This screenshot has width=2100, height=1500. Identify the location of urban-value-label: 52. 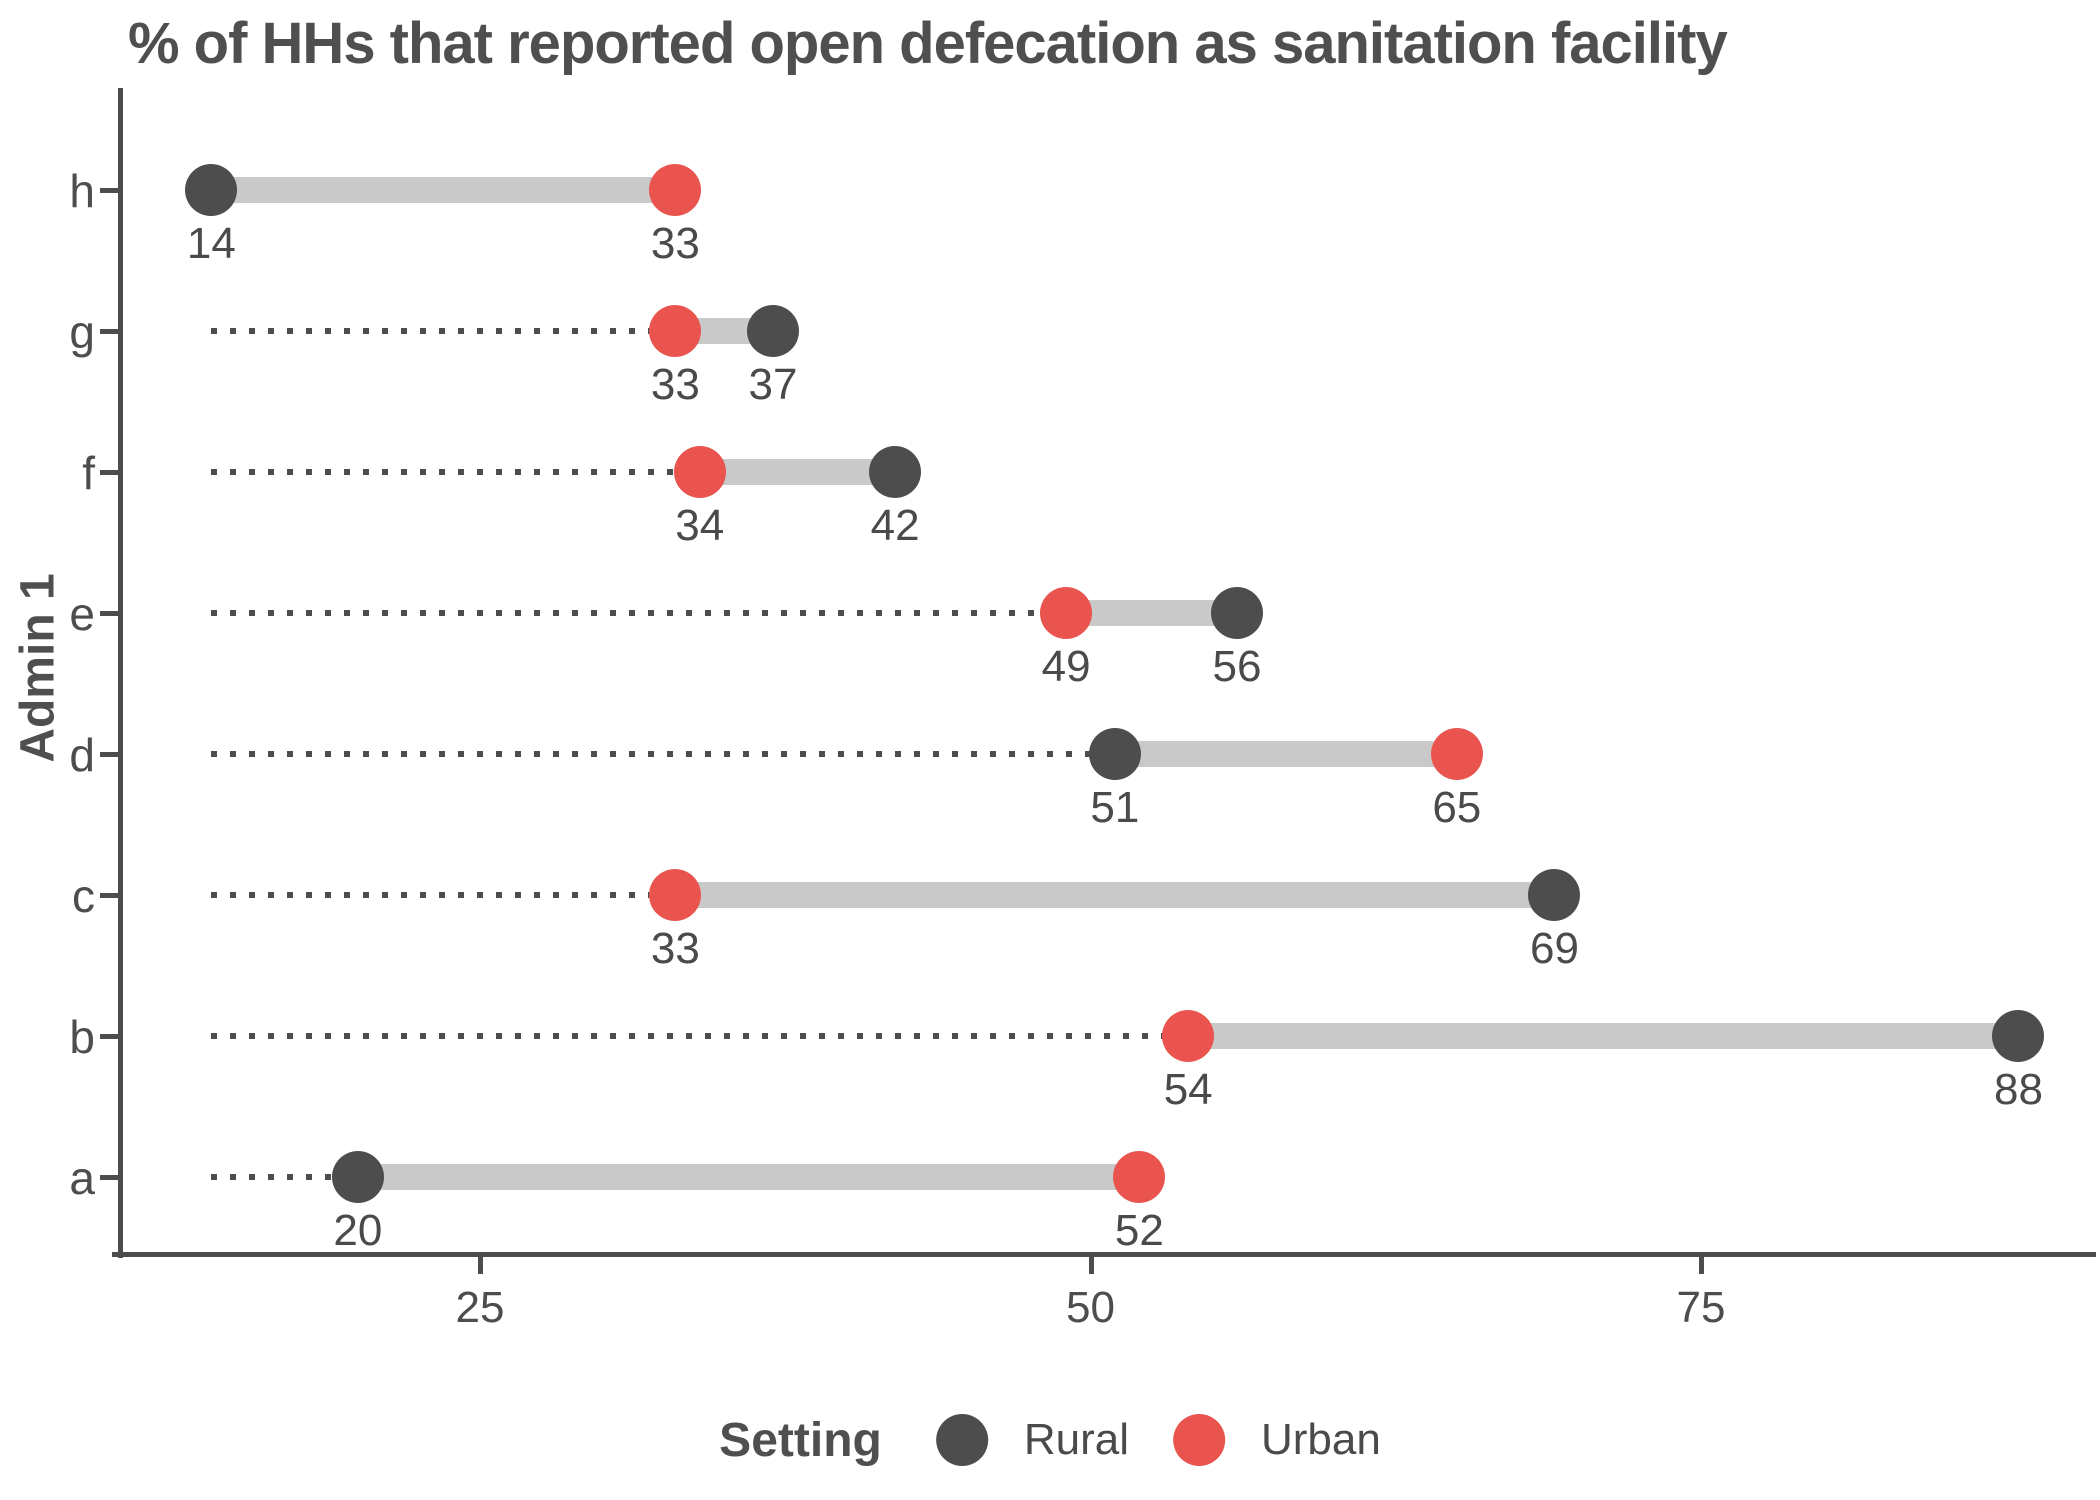
(1139, 1230).